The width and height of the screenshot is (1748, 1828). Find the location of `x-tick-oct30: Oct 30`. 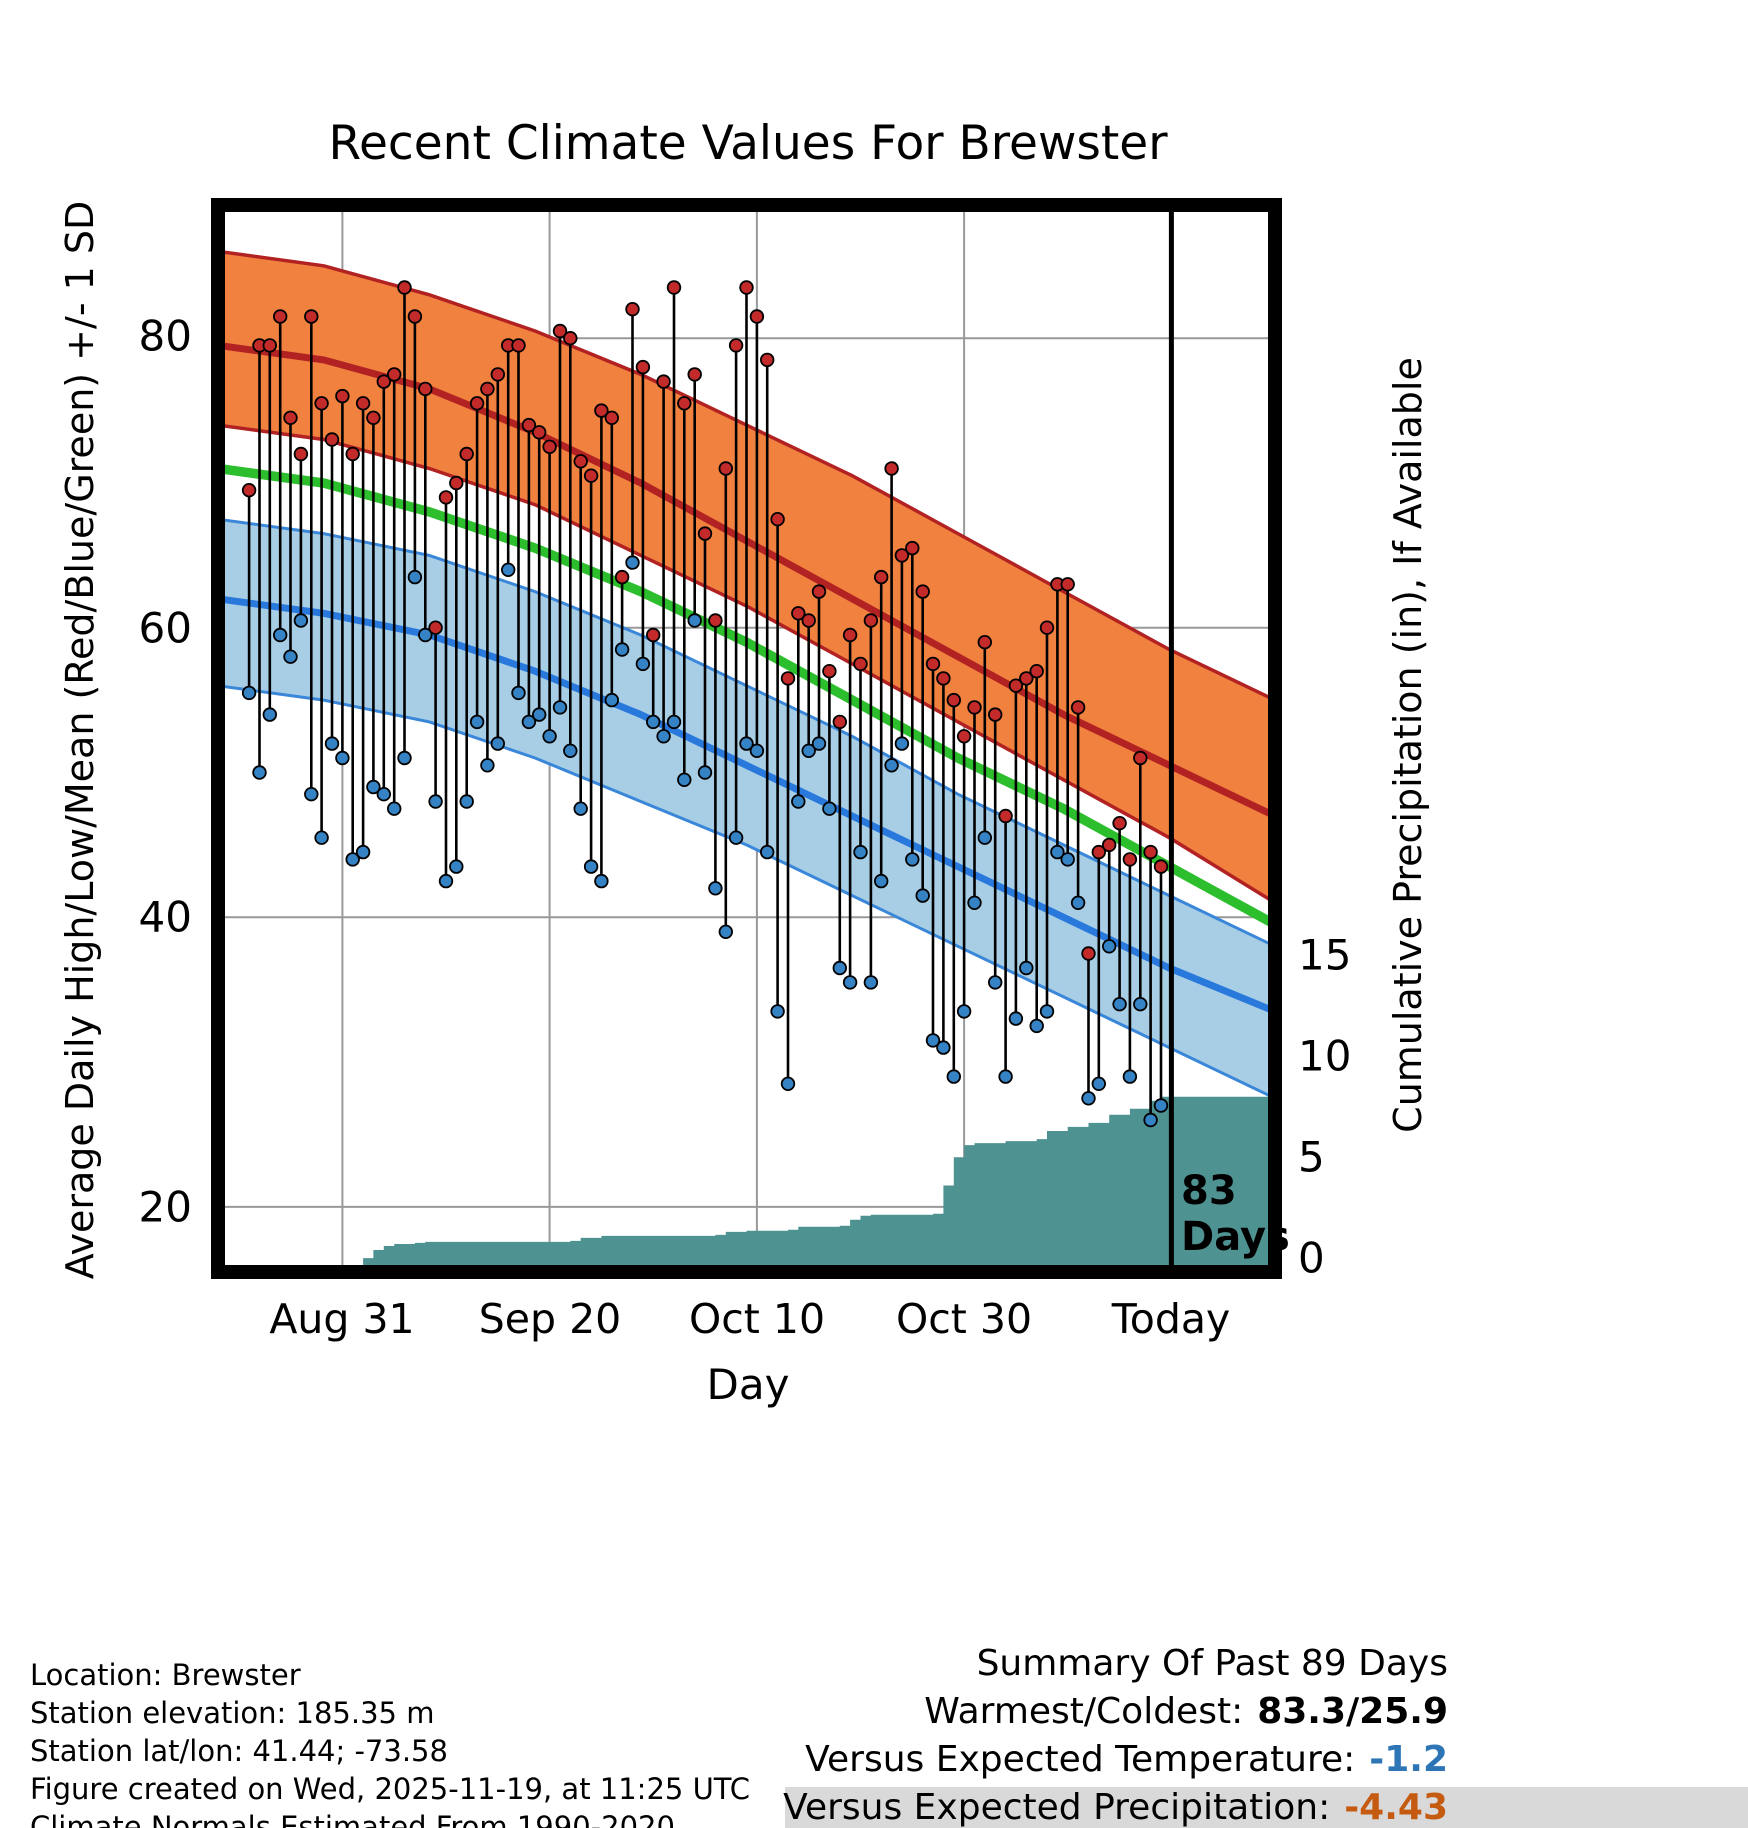

x-tick-oct30: Oct 30 is located at coordinates (964, 1319).